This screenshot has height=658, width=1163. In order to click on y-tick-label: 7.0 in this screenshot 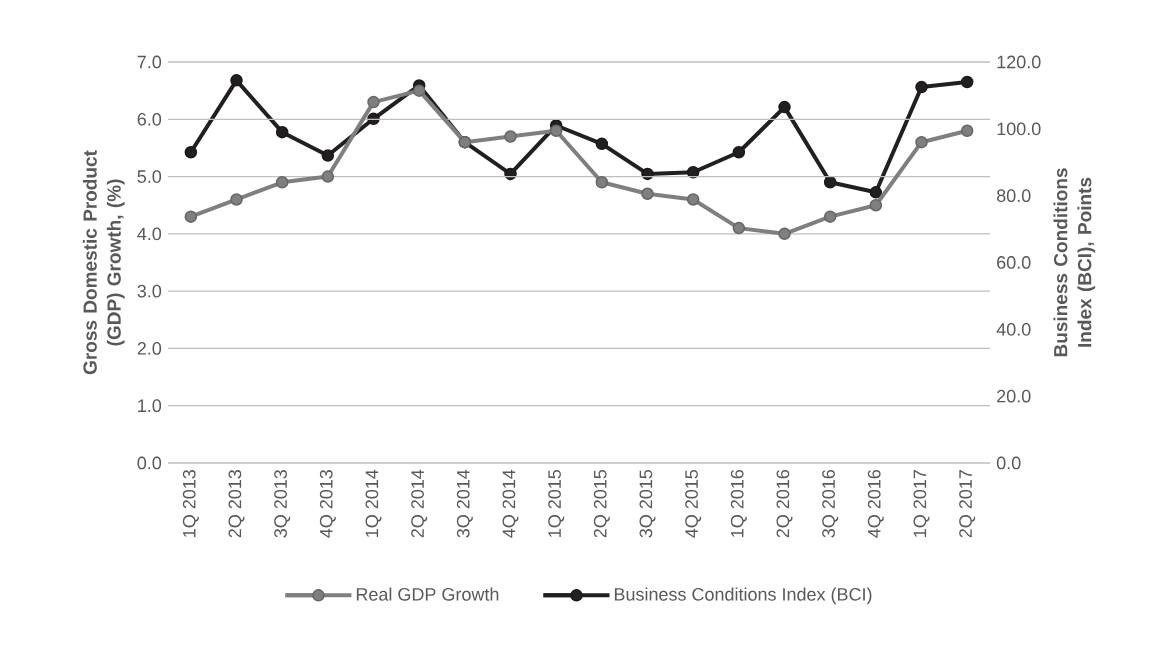, I will do `click(149, 62)`.